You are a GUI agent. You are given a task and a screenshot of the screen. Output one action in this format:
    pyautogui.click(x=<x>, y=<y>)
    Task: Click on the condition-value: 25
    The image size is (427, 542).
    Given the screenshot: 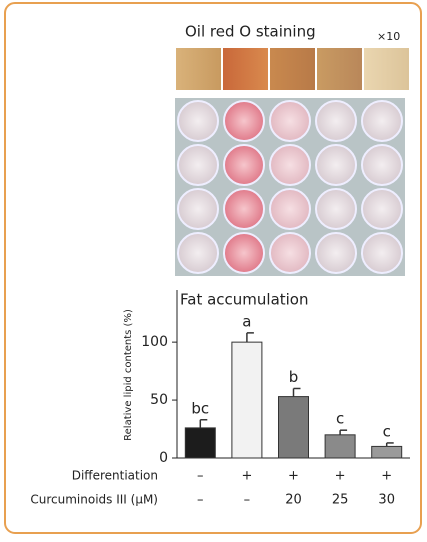 What is the action you would take?
    pyautogui.click(x=340, y=500)
    